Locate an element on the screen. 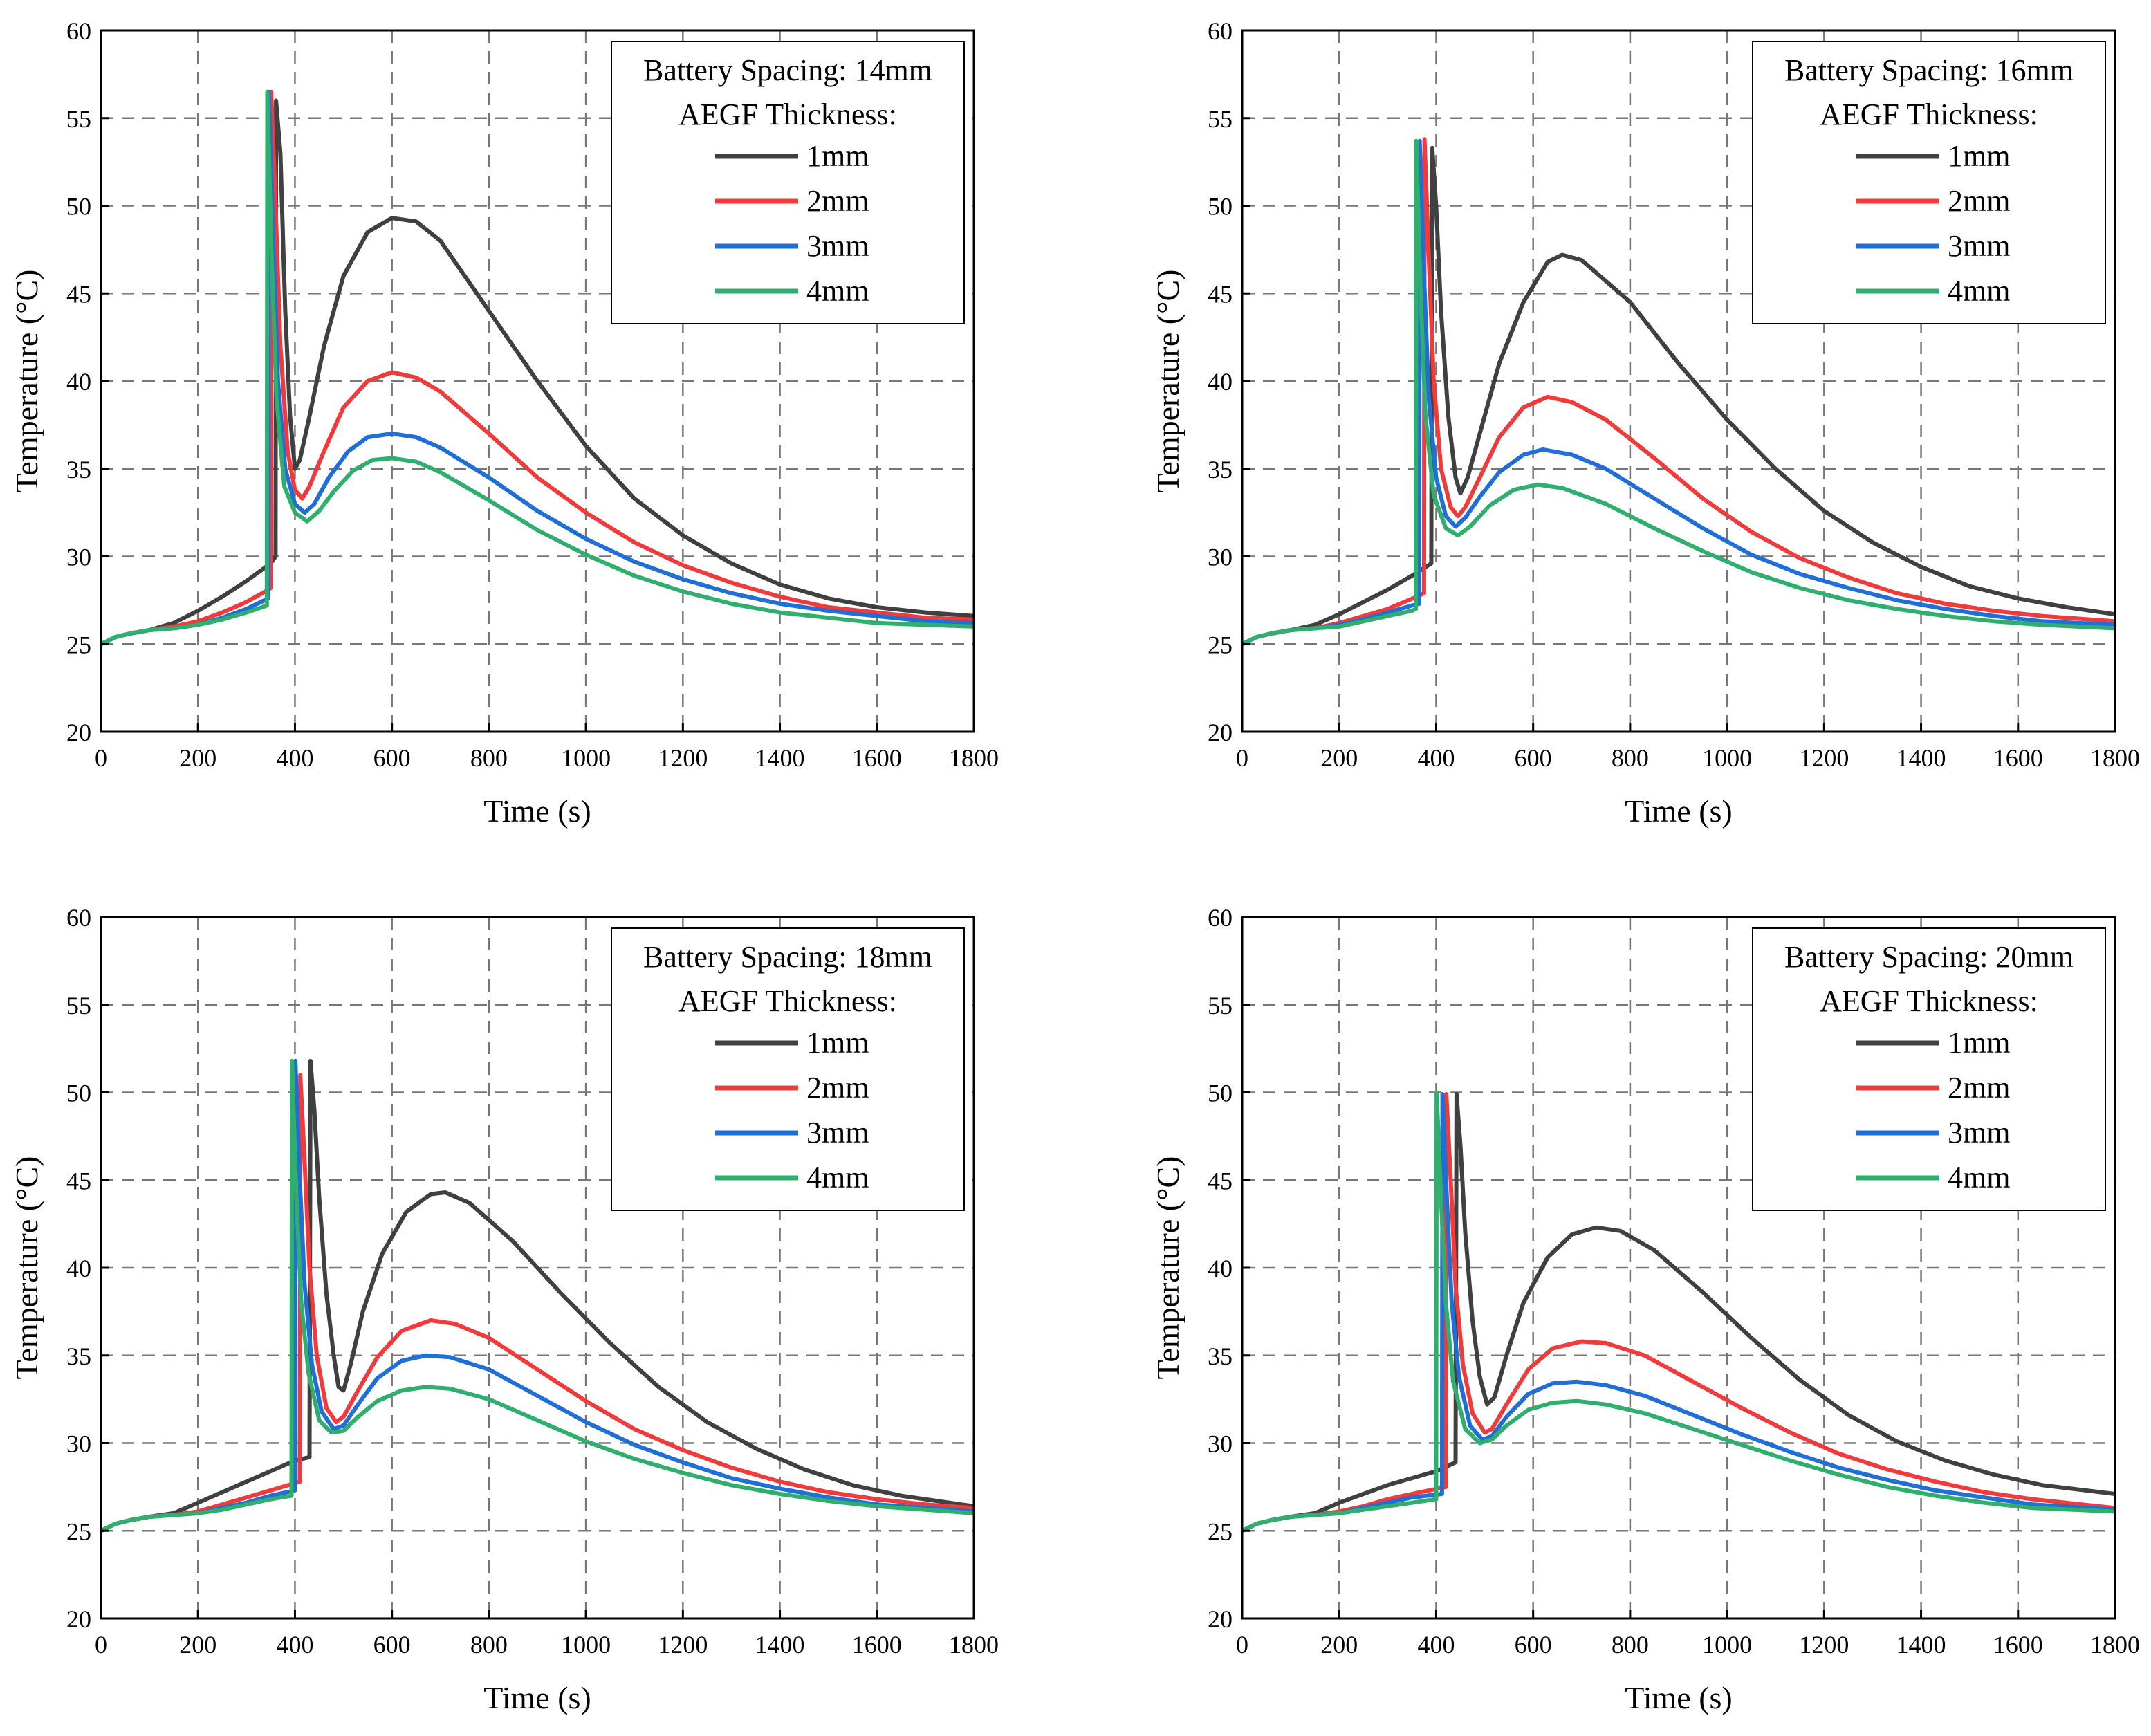 This screenshot has height=1736, width=2151. legend-title: Battery Spacing: 14mm is located at coordinates (787, 70).